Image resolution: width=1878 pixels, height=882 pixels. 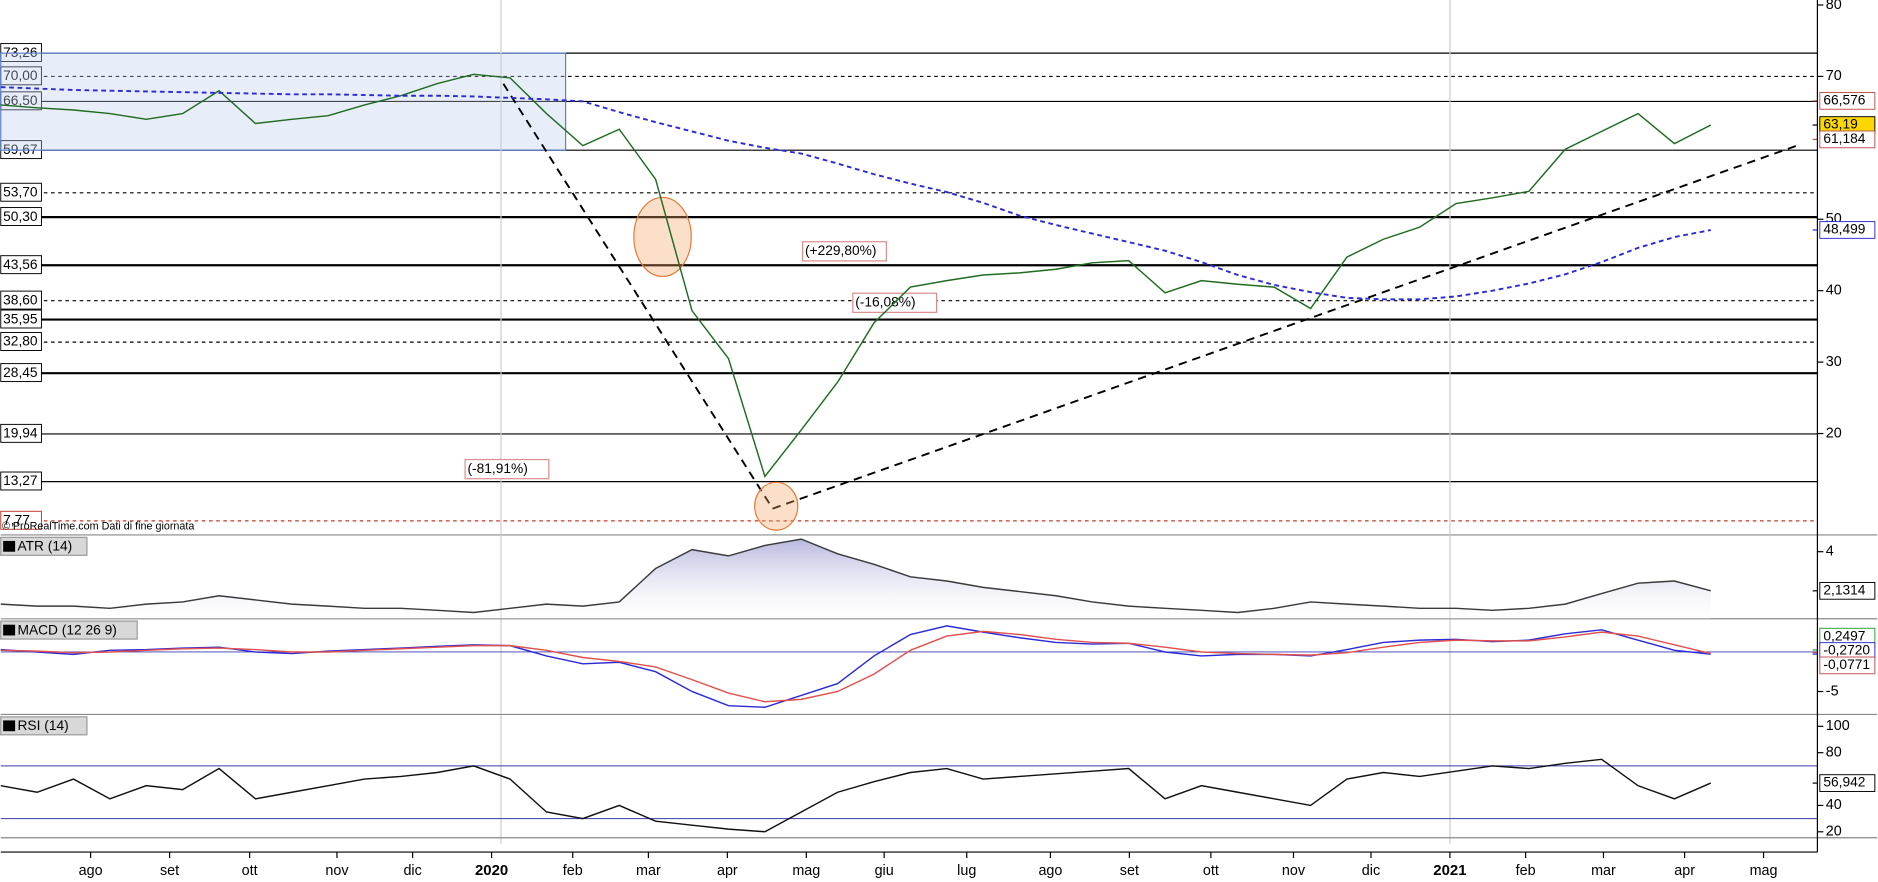 What do you see at coordinates (20, 149) in the screenshot?
I see `level-label: 59,67` at bounding box center [20, 149].